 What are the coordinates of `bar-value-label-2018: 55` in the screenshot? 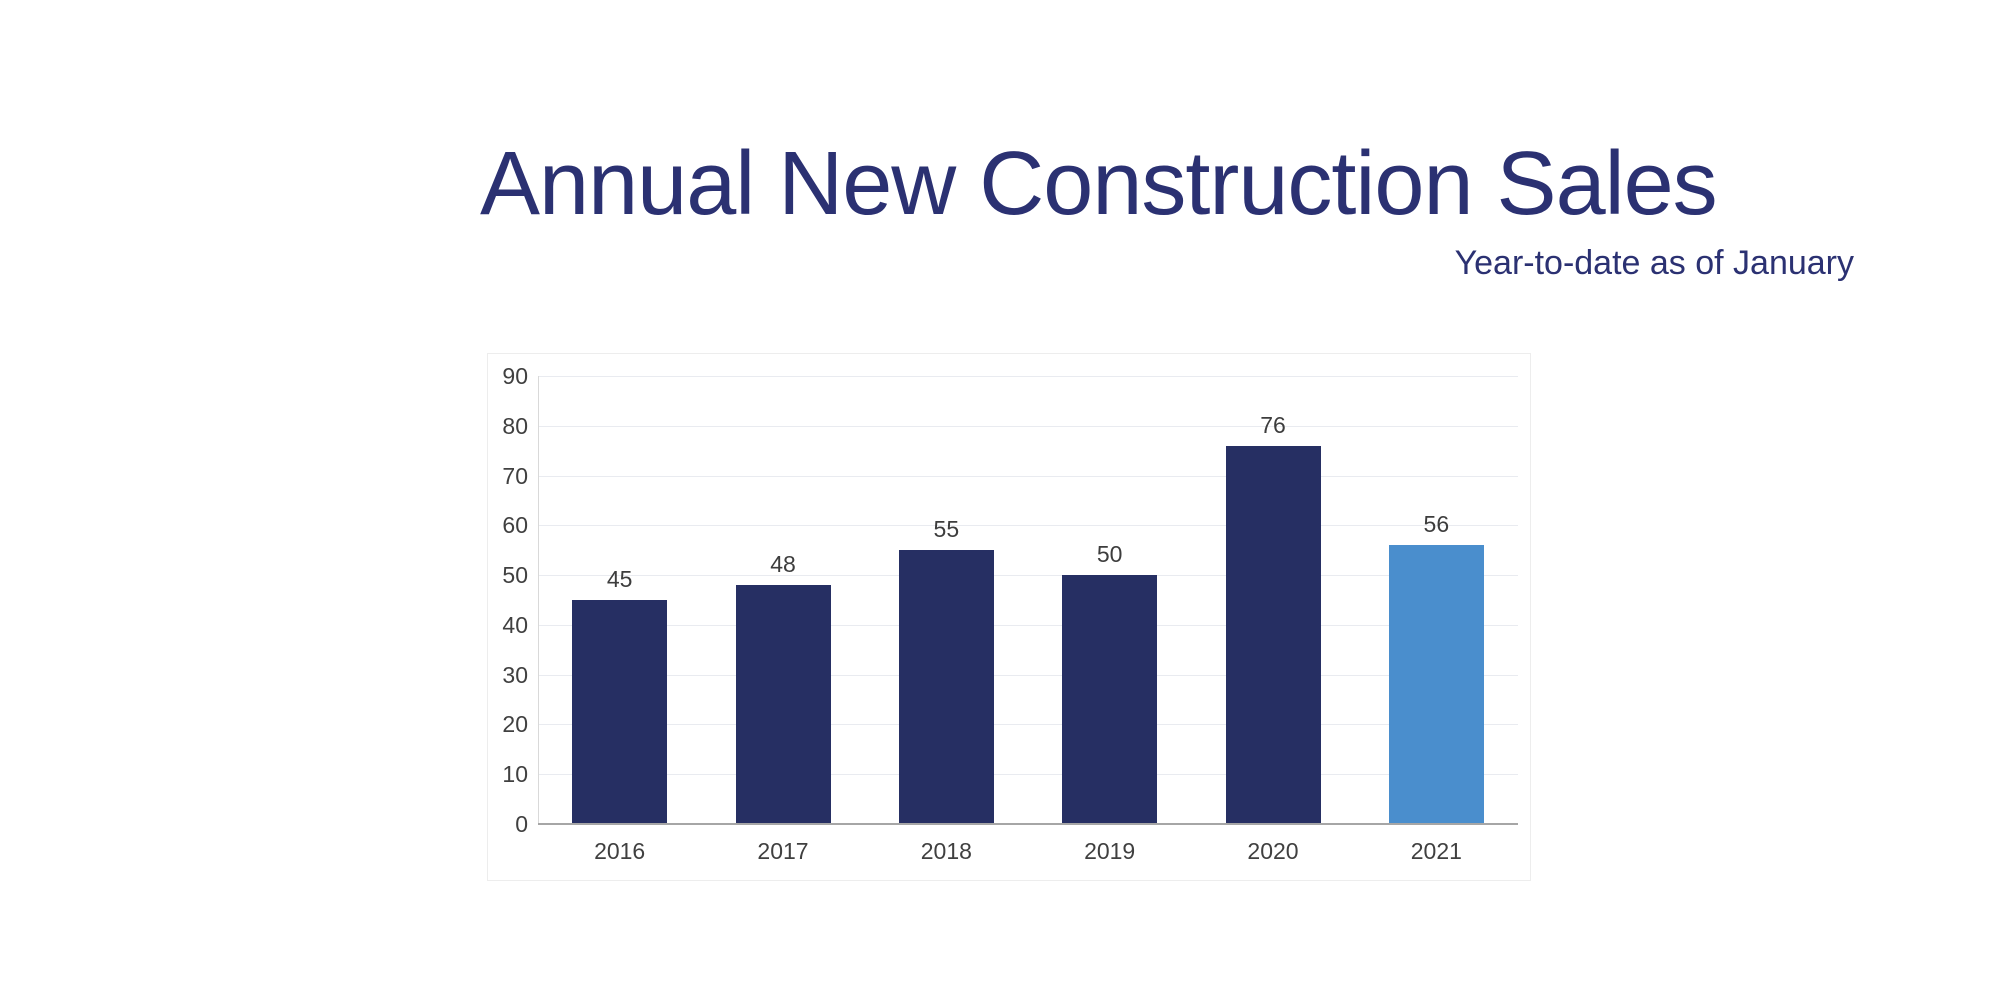 It's located at (946, 529).